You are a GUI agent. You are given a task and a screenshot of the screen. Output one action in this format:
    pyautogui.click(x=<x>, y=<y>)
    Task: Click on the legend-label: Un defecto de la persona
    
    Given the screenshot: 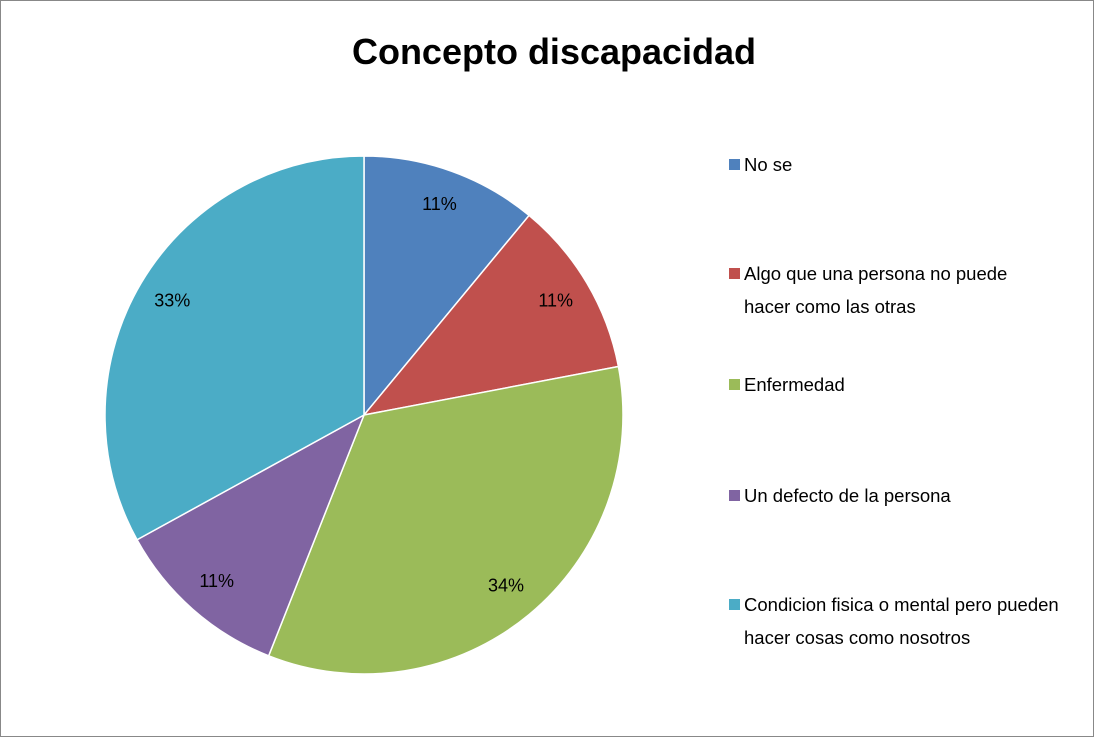 What is the action you would take?
    pyautogui.click(x=847, y=495)
    